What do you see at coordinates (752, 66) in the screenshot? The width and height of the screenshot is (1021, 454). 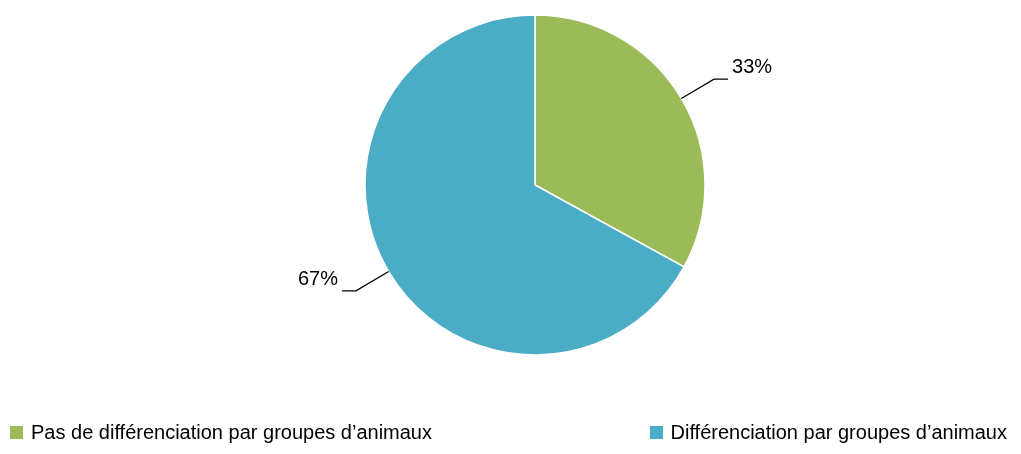 I see `data-label: 33%` at bounding box center [752, 66].